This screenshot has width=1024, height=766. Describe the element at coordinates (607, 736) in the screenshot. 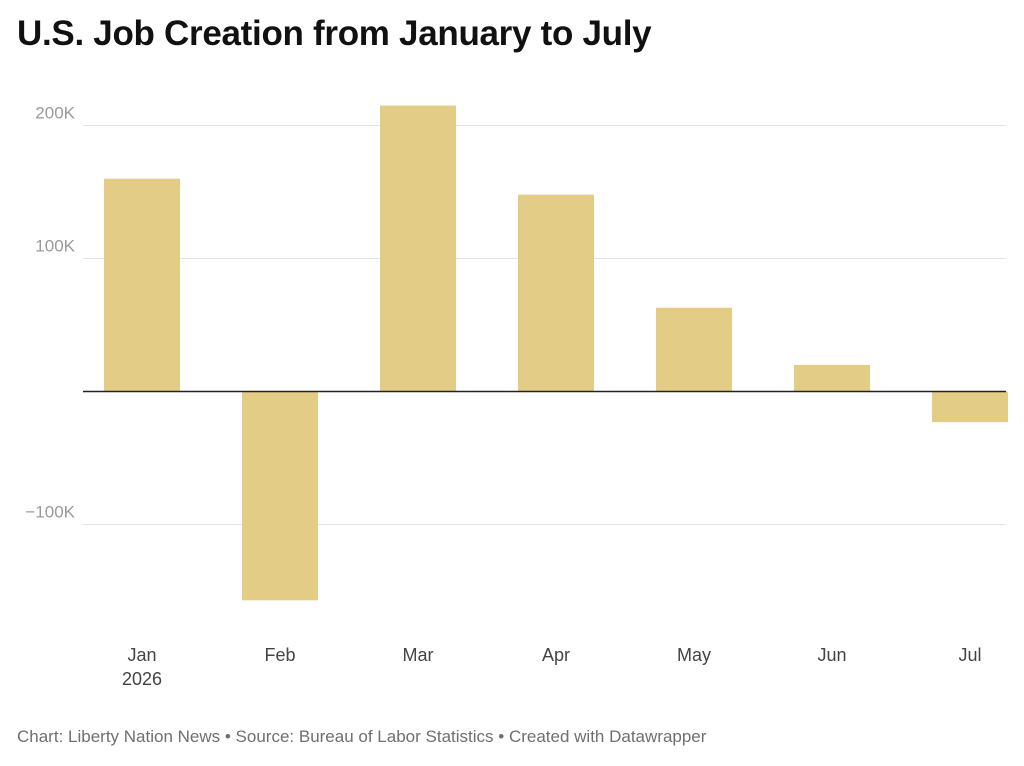

I see `created-with-link: Created with Datawrapper` at that location.